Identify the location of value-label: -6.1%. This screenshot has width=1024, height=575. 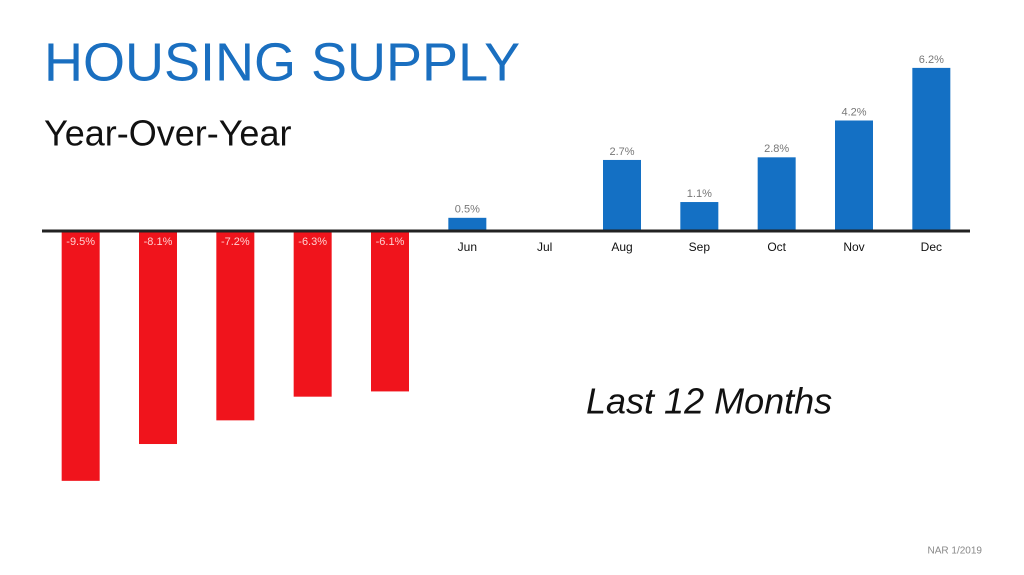
(390, 242).